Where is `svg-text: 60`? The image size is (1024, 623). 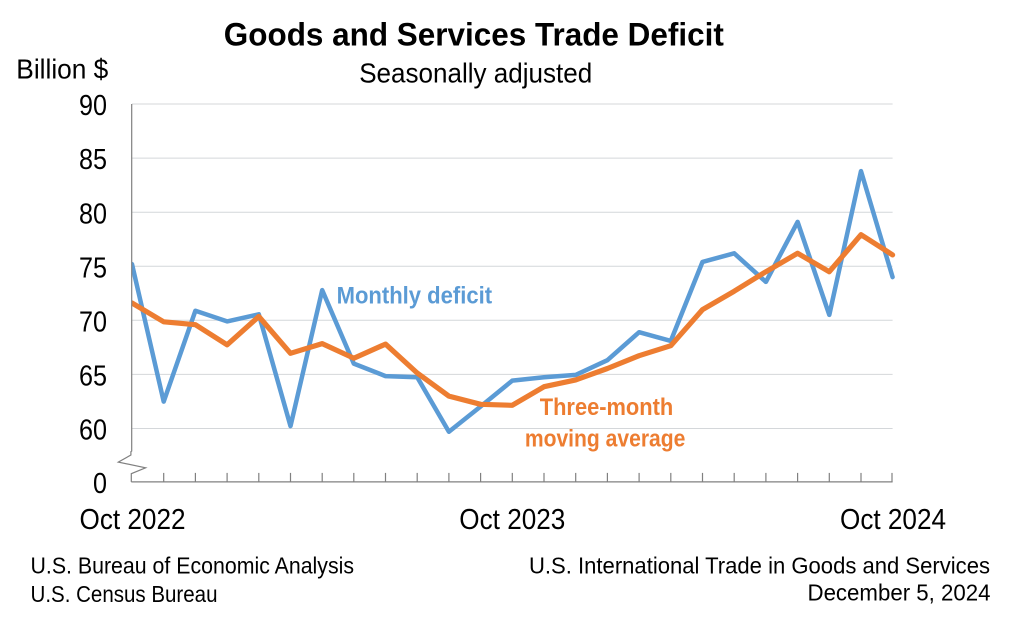 svg-text: 60 is located at coordinates (93, 431).